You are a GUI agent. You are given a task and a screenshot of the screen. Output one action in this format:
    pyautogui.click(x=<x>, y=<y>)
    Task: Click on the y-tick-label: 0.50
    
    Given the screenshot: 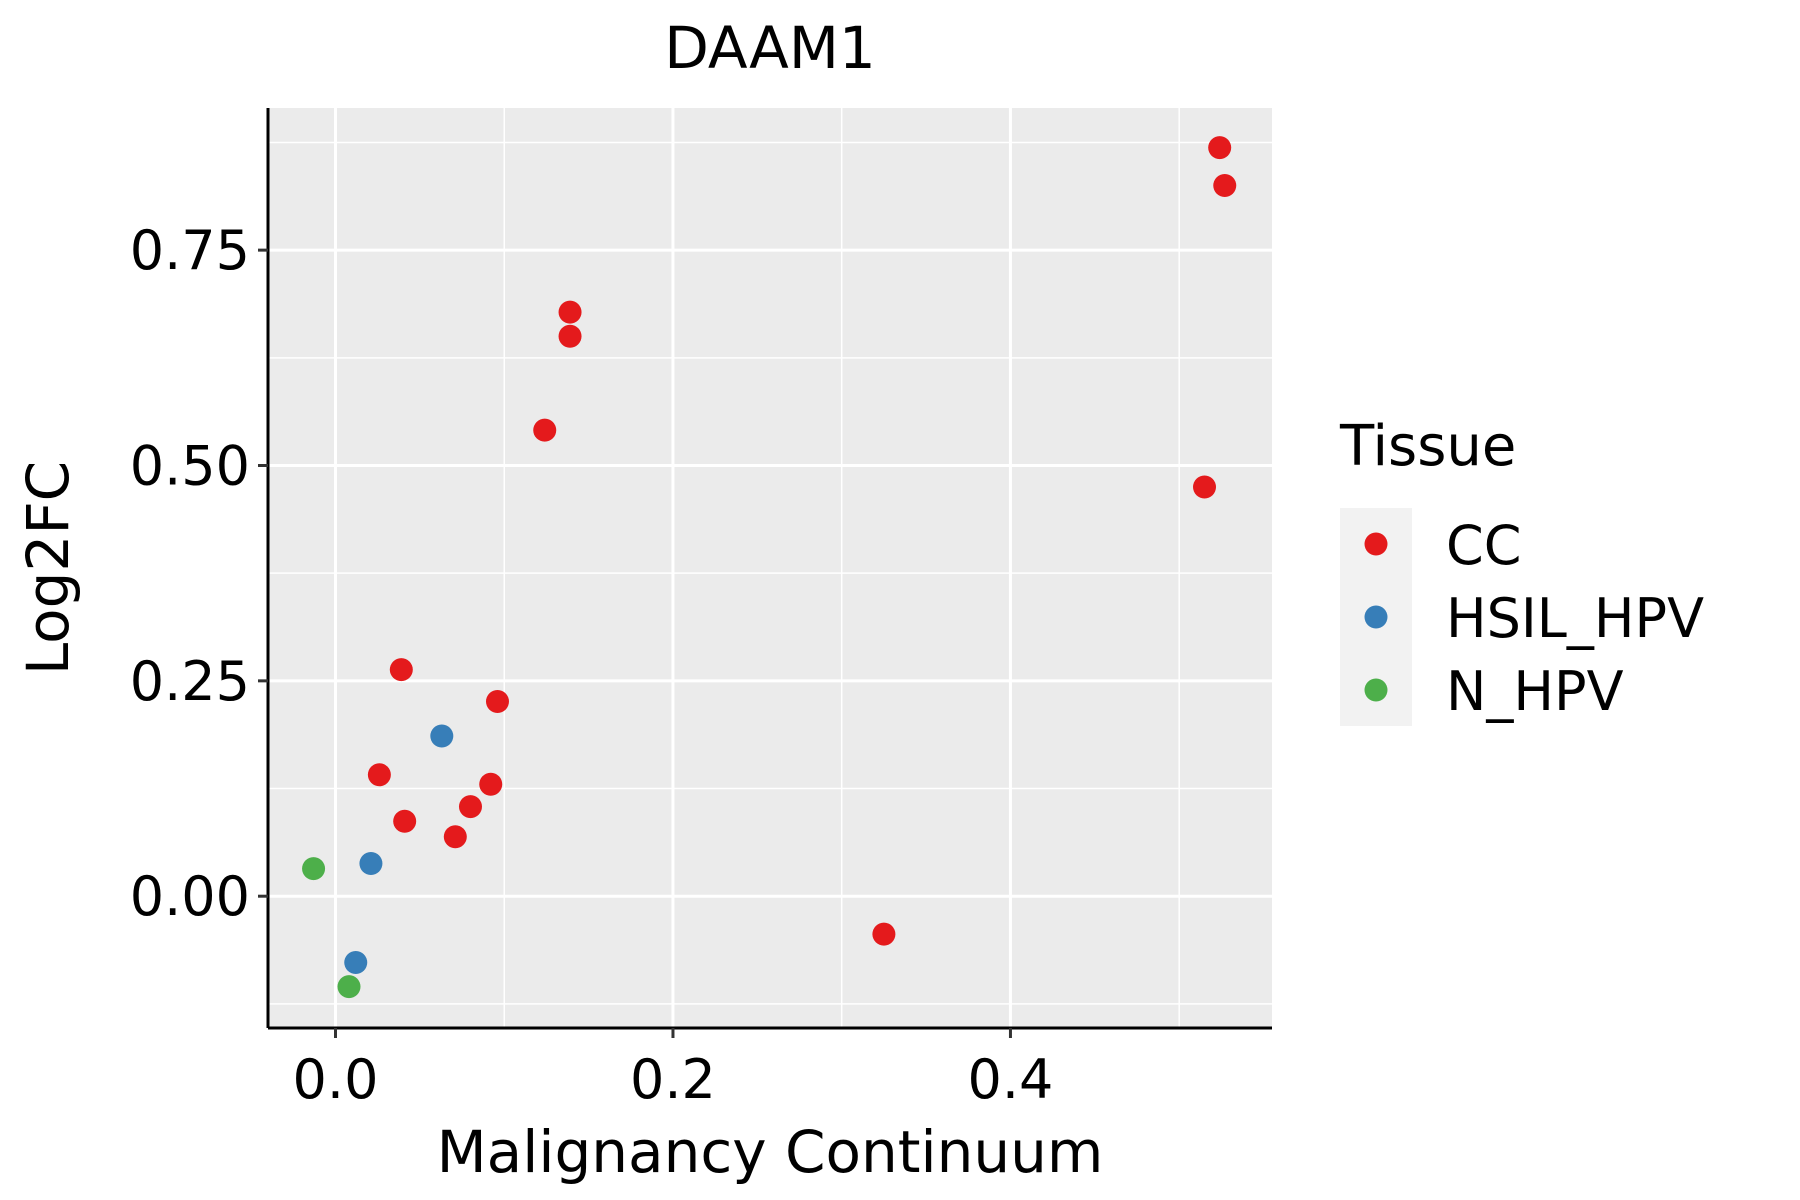 What is the action you would take?
    pyautogui.click(x=190, y=465)
    